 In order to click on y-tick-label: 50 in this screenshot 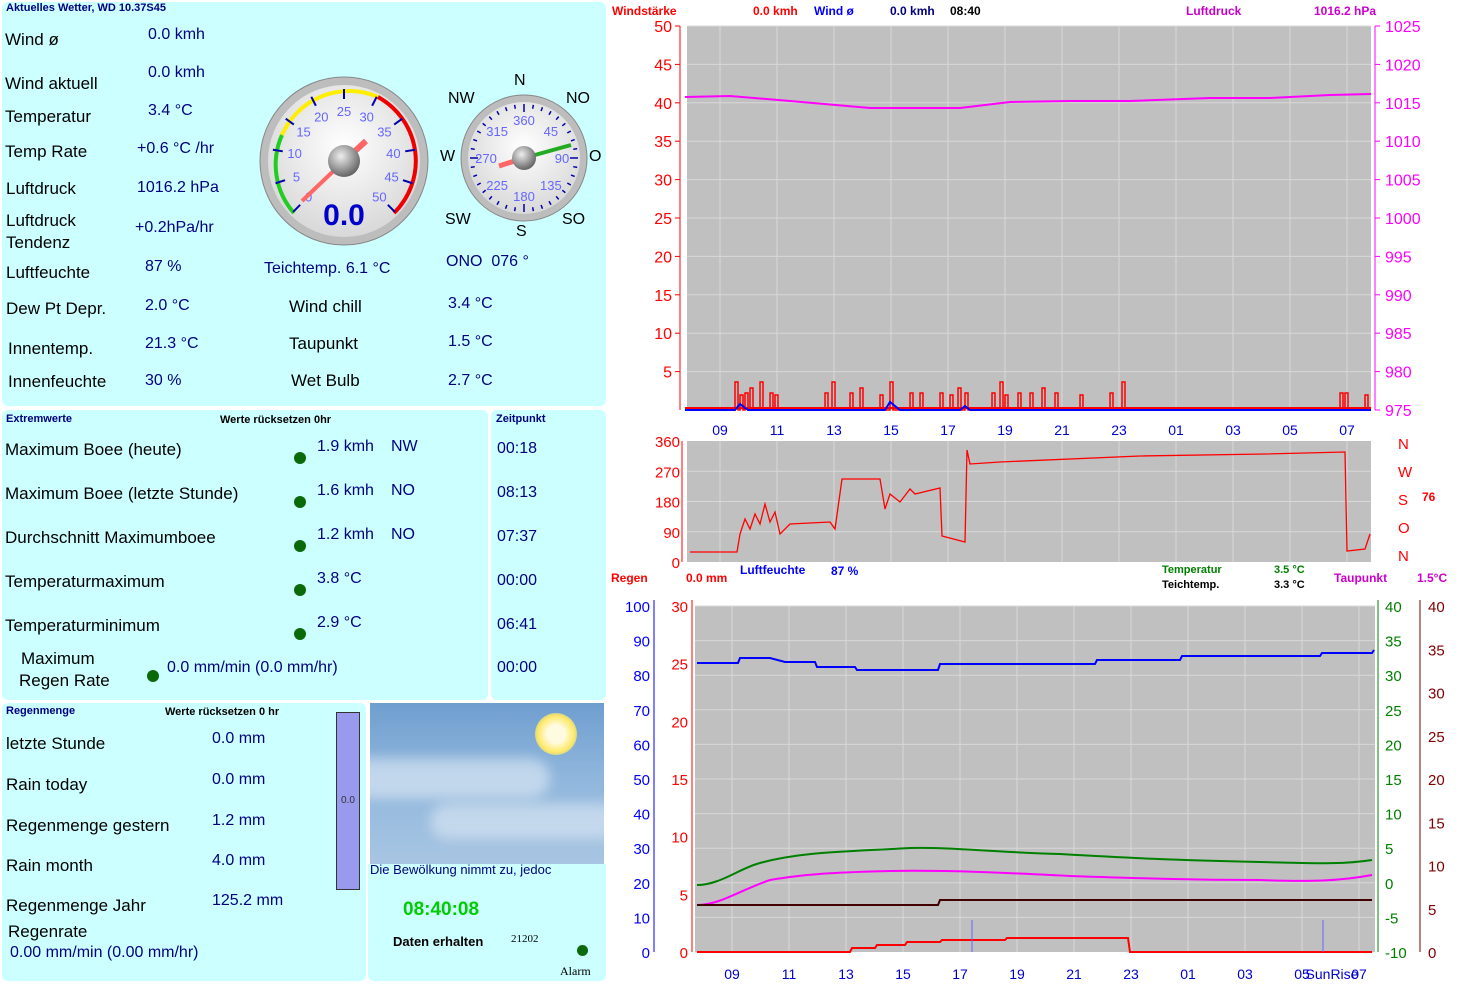, I will do `click(663, 27)`.